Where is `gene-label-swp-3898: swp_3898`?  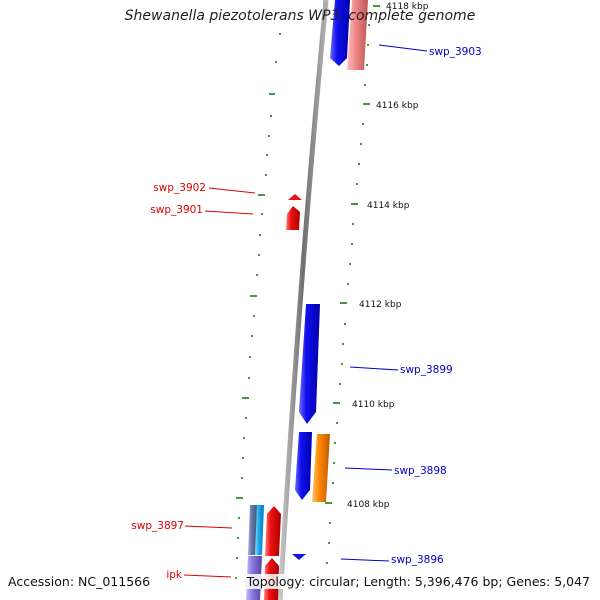
gene-label-swp-3898: swp_3898 is located at coordinates (420, 471).